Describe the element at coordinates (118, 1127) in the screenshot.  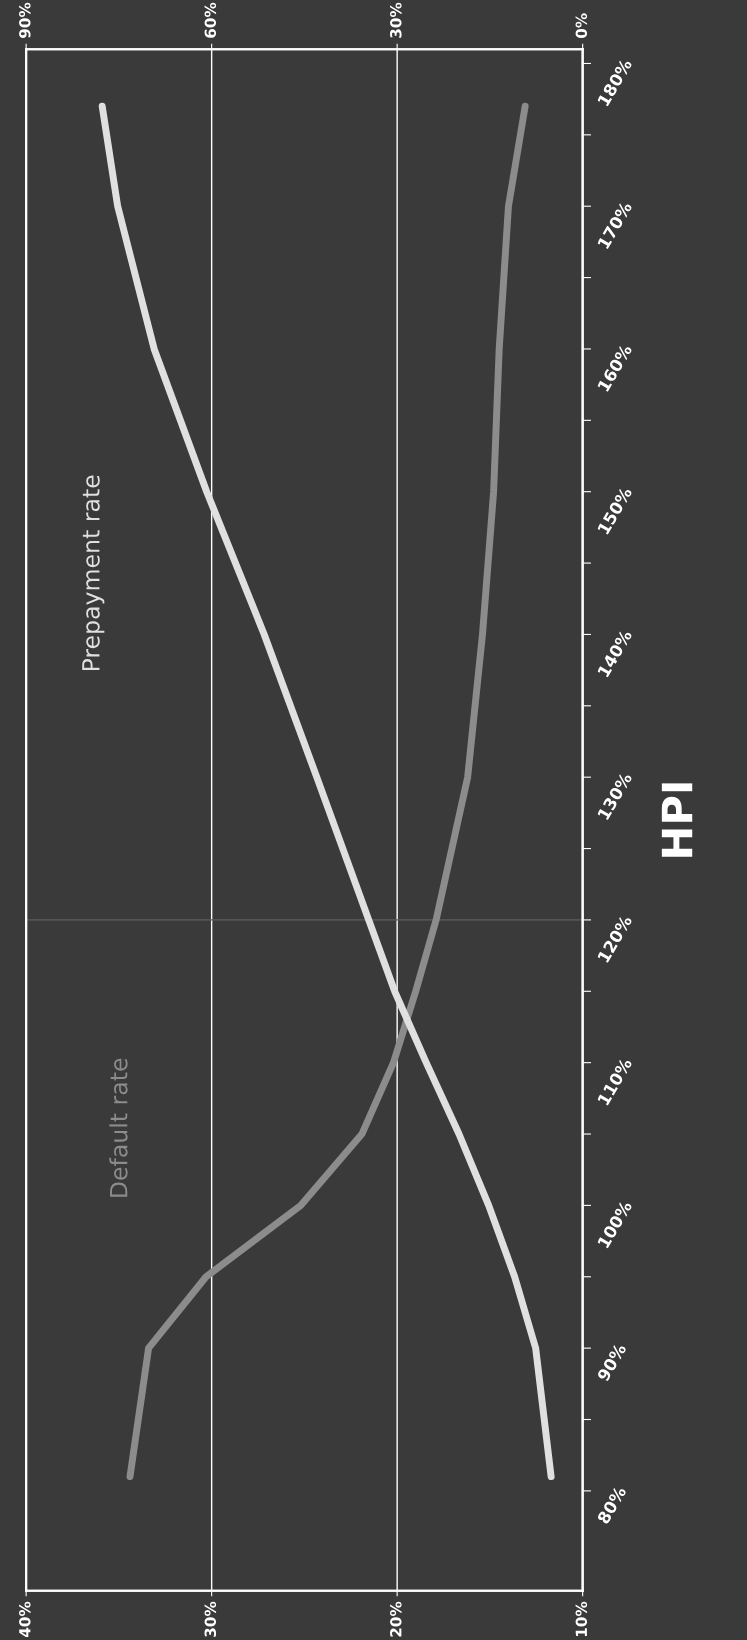
I see `text: Default rate` at that location.